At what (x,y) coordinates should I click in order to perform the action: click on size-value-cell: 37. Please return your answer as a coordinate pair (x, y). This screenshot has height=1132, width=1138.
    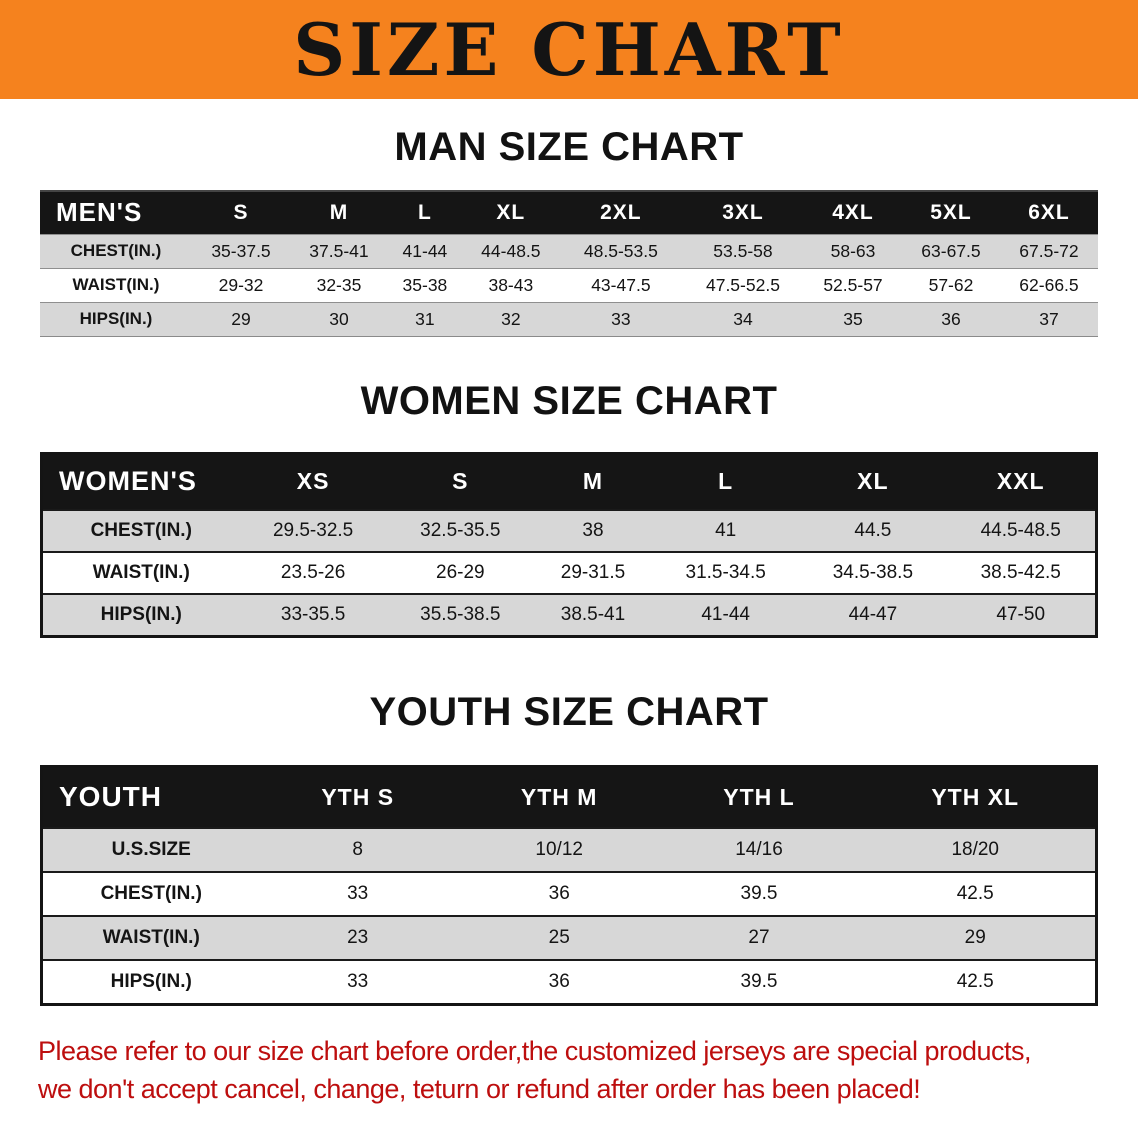
    Looking at the image, I should click on (1049, 318).